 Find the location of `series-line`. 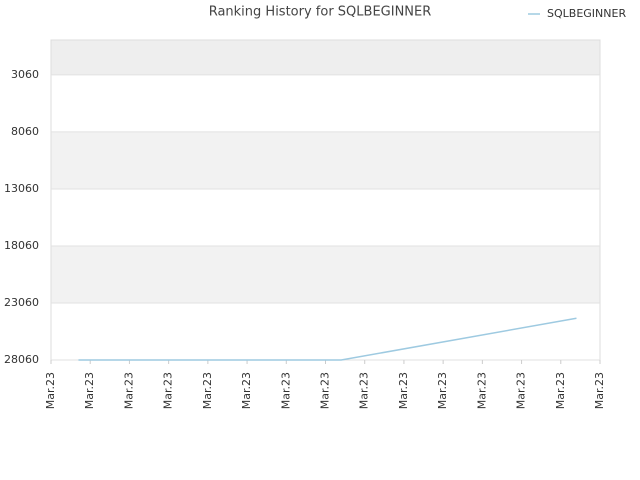

series-line is located at coordinates (327, 339).